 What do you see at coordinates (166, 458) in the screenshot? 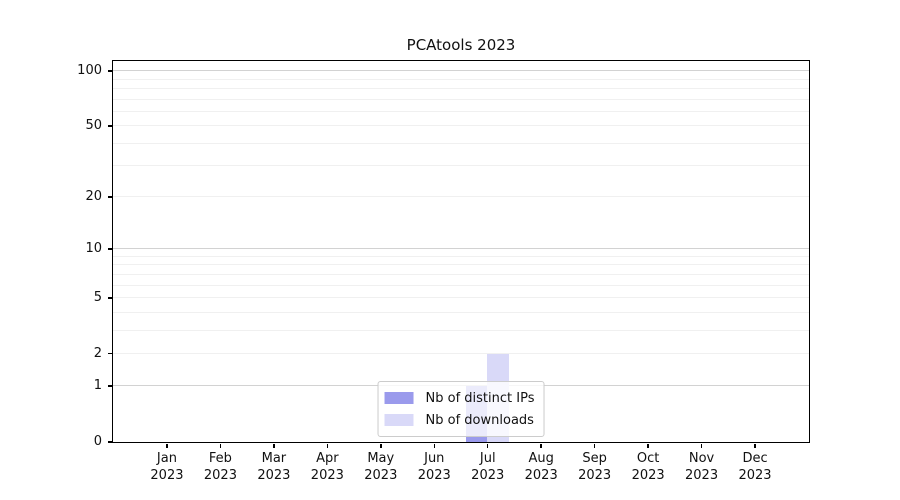
I see `x-tick-month: Jan` at bounding box center [166, 458].